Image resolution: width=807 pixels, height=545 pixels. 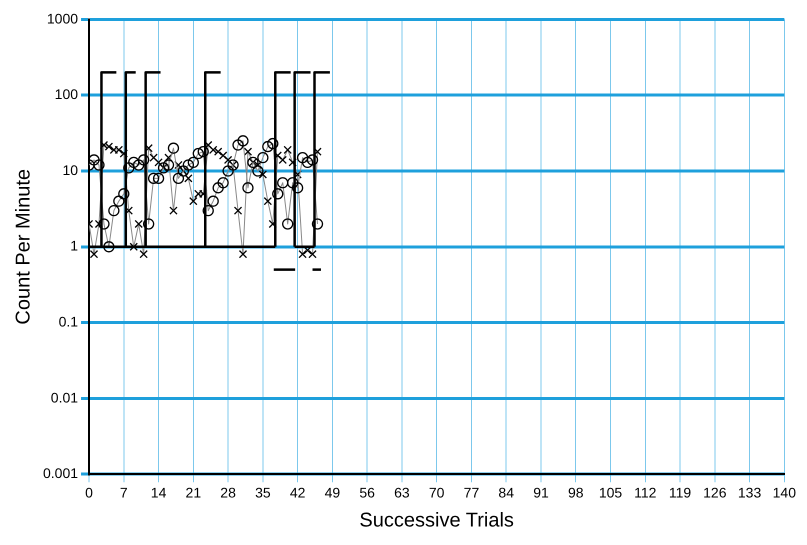 I want to click on x-tick-label: 126, so click(x=715, y=492).